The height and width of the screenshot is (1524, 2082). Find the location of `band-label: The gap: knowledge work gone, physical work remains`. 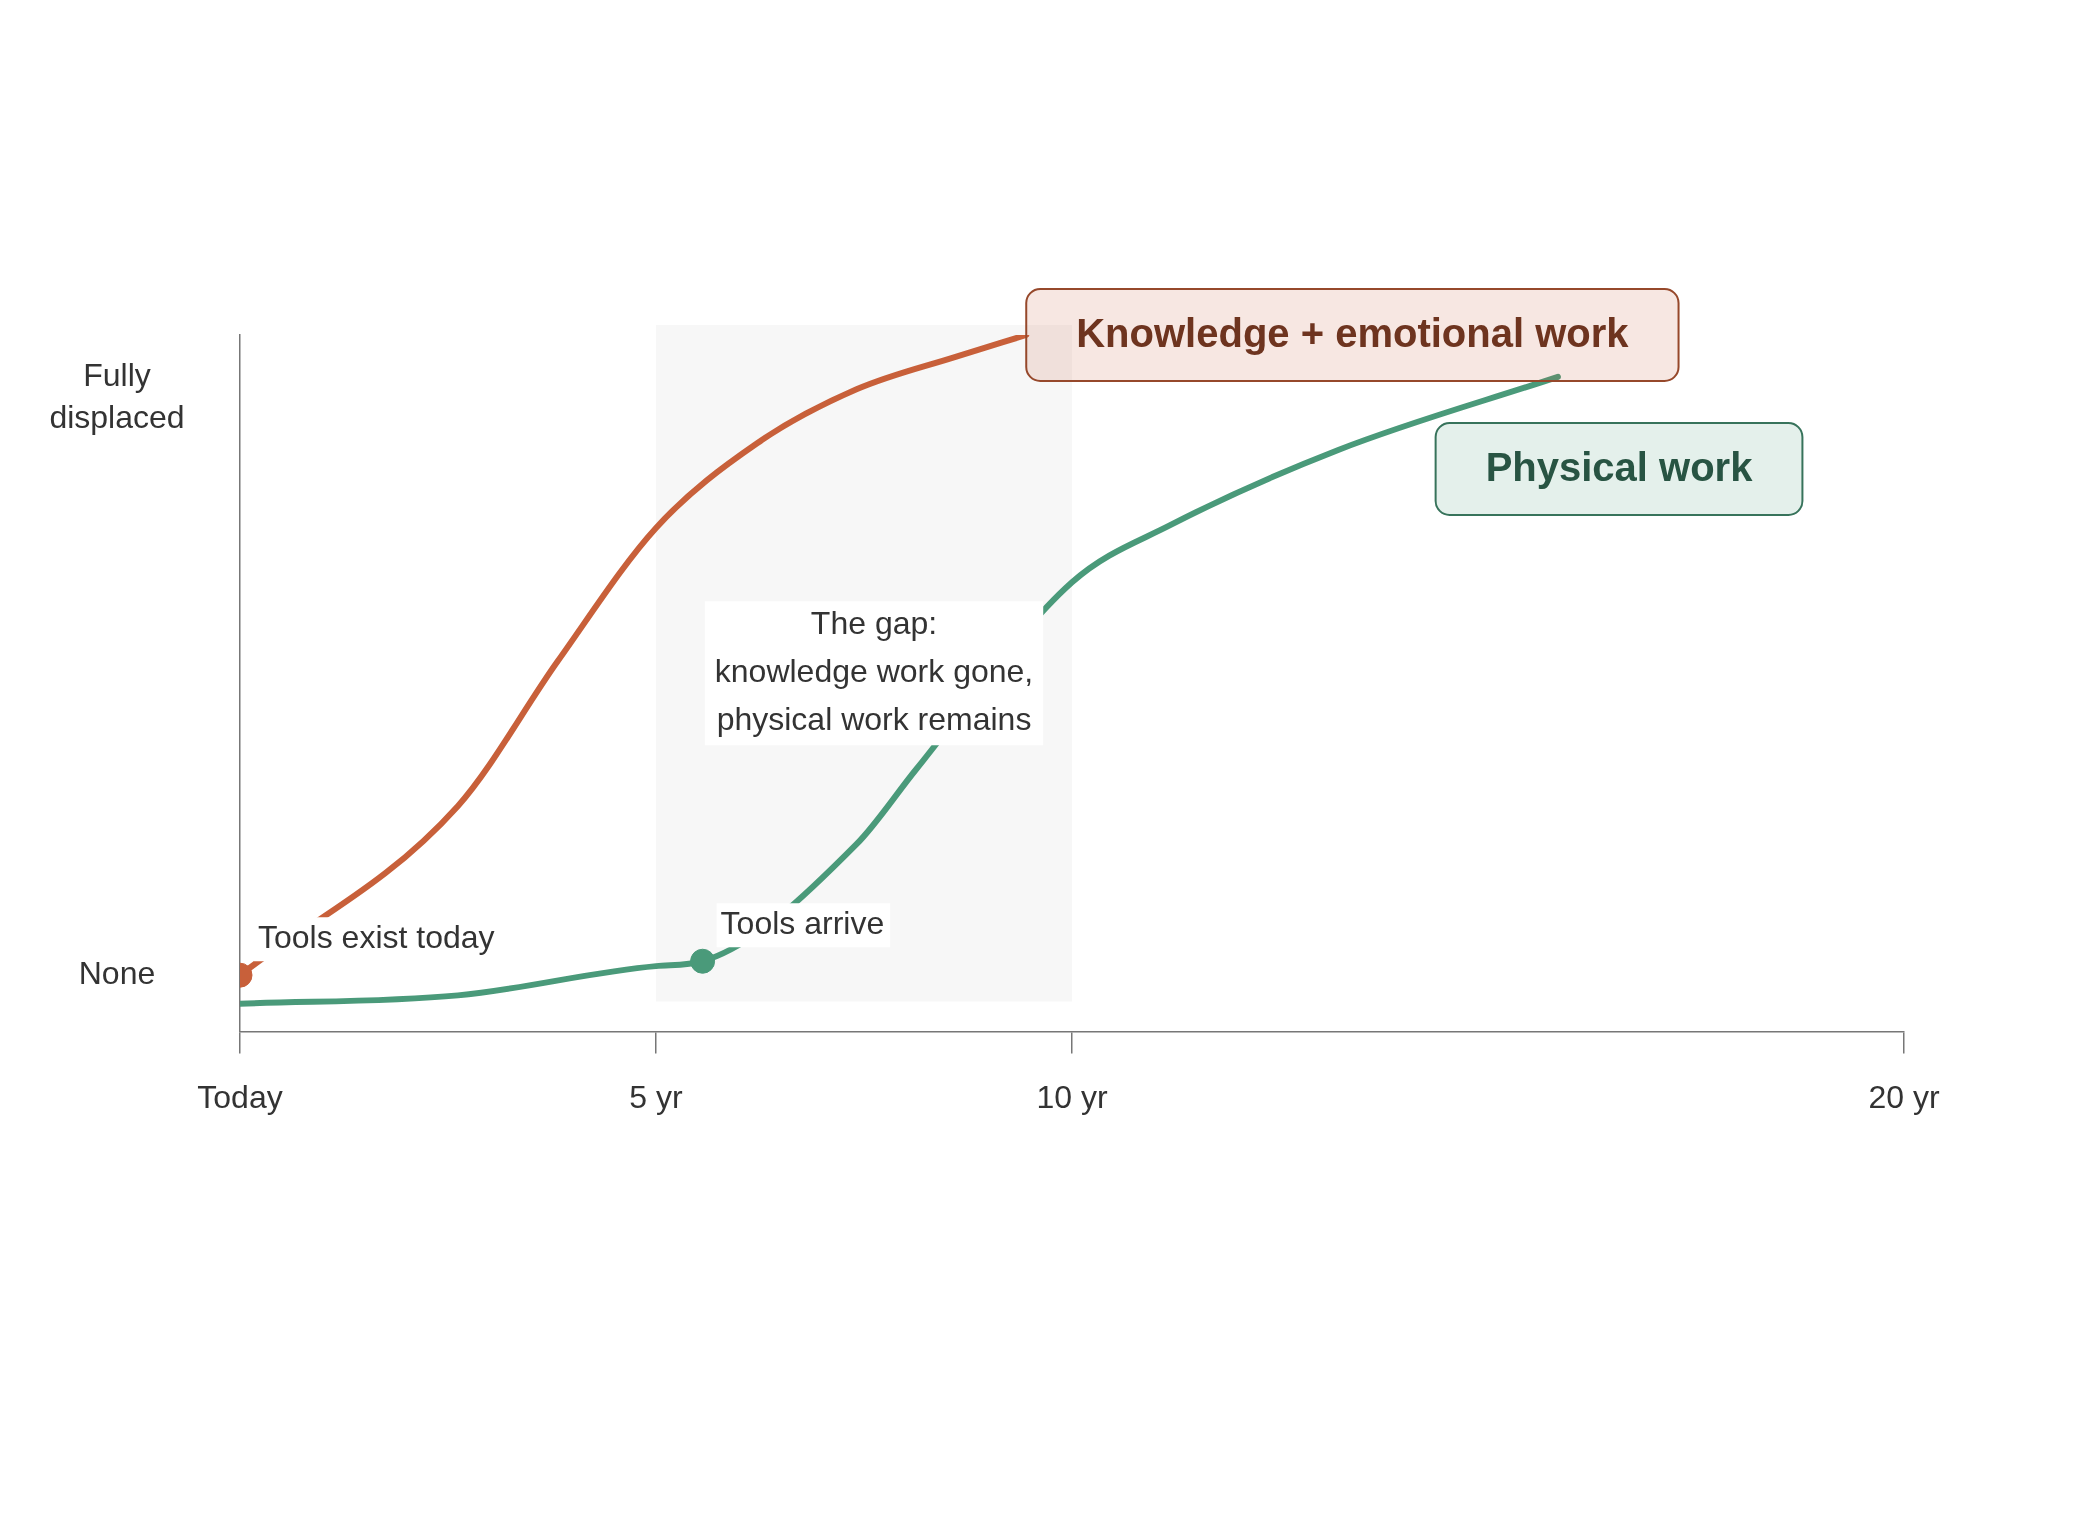

band-label: The gap: knowledge work gone, physical work remains is located at coordinates (874, 671).